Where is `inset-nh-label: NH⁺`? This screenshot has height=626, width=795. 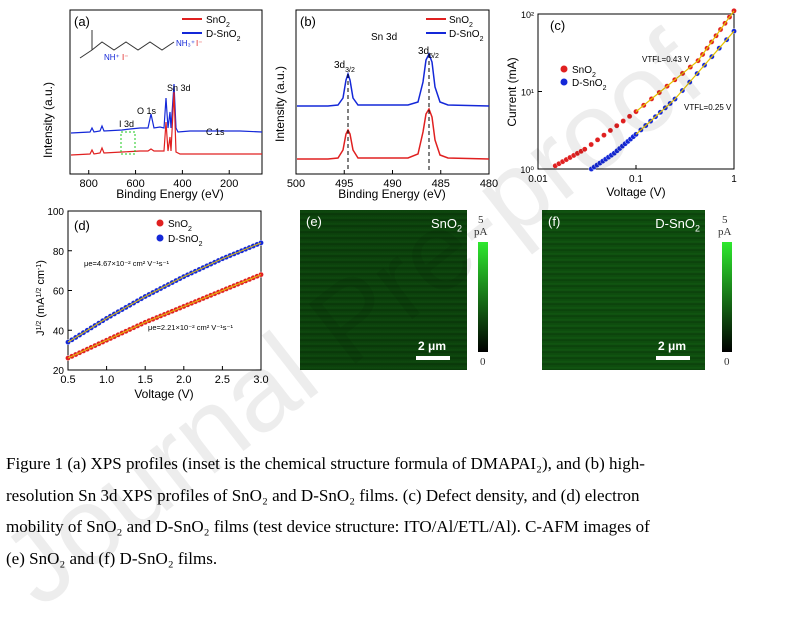 inset-nh-label: NH⁺ is located at coordinates (112, 57).